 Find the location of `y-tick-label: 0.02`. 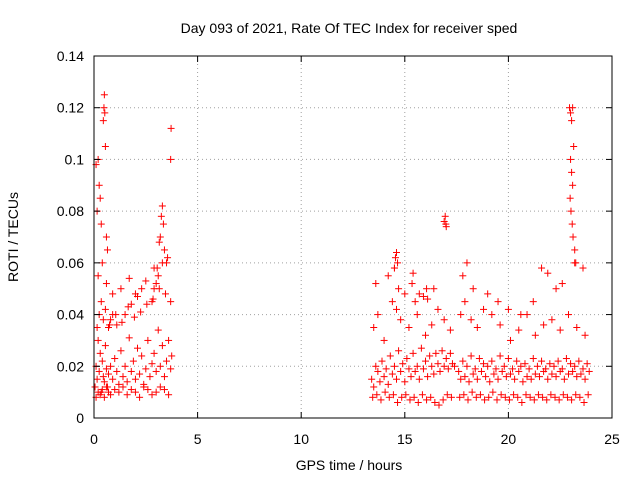

y-tick-label: 0.02 is located at coordinates (70, 366).